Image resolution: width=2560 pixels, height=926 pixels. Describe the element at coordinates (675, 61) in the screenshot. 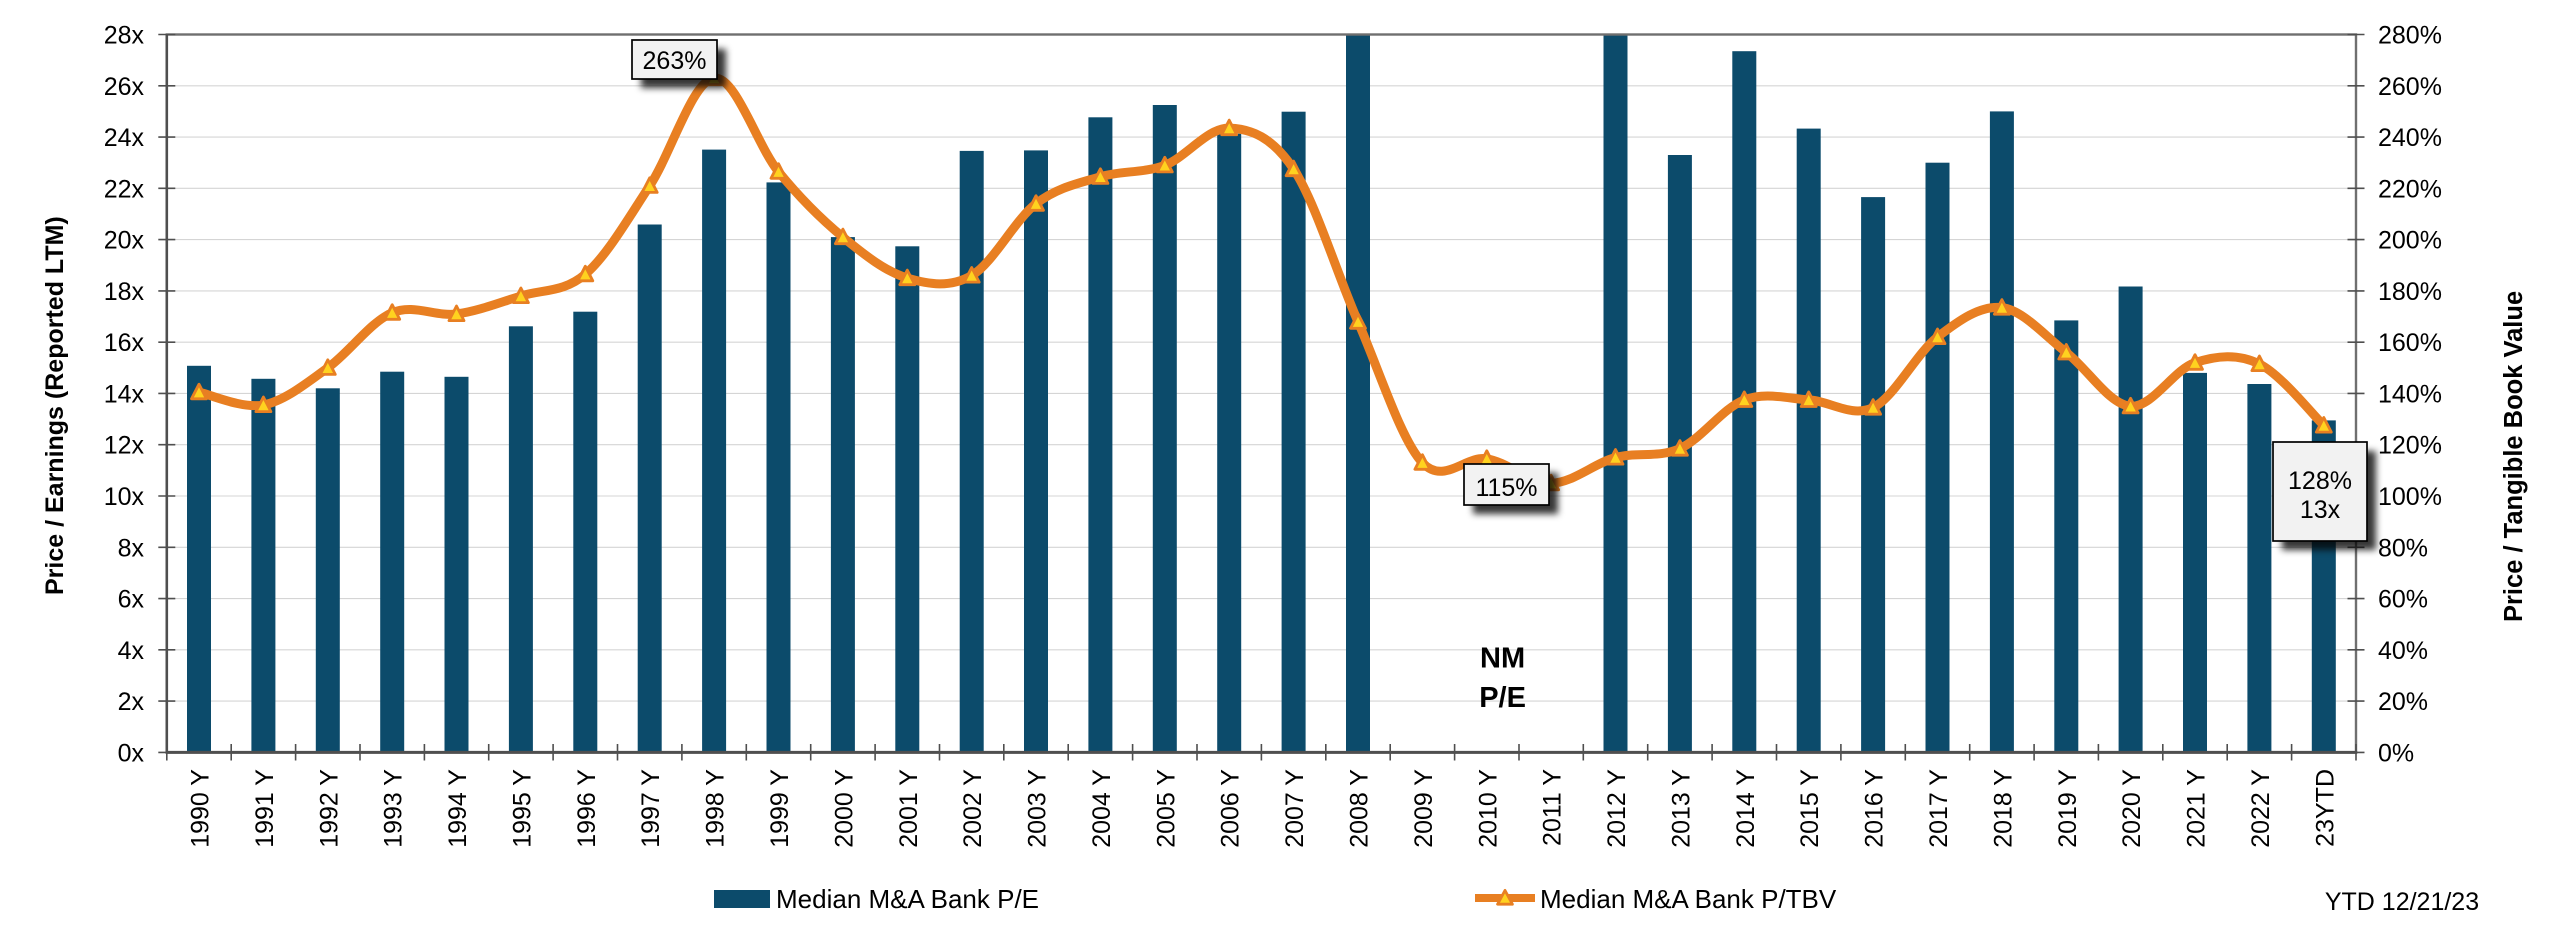

I see `svg-text: 263%` at that location.